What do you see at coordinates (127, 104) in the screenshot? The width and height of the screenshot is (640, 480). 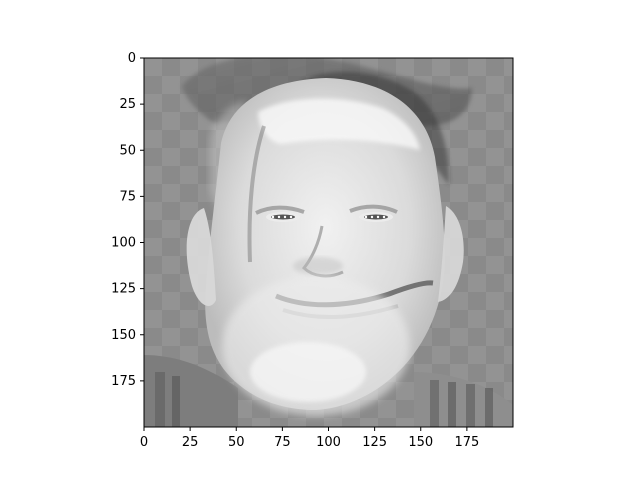 I see `y-tick-label: 25` at bounding box center [127, 104].